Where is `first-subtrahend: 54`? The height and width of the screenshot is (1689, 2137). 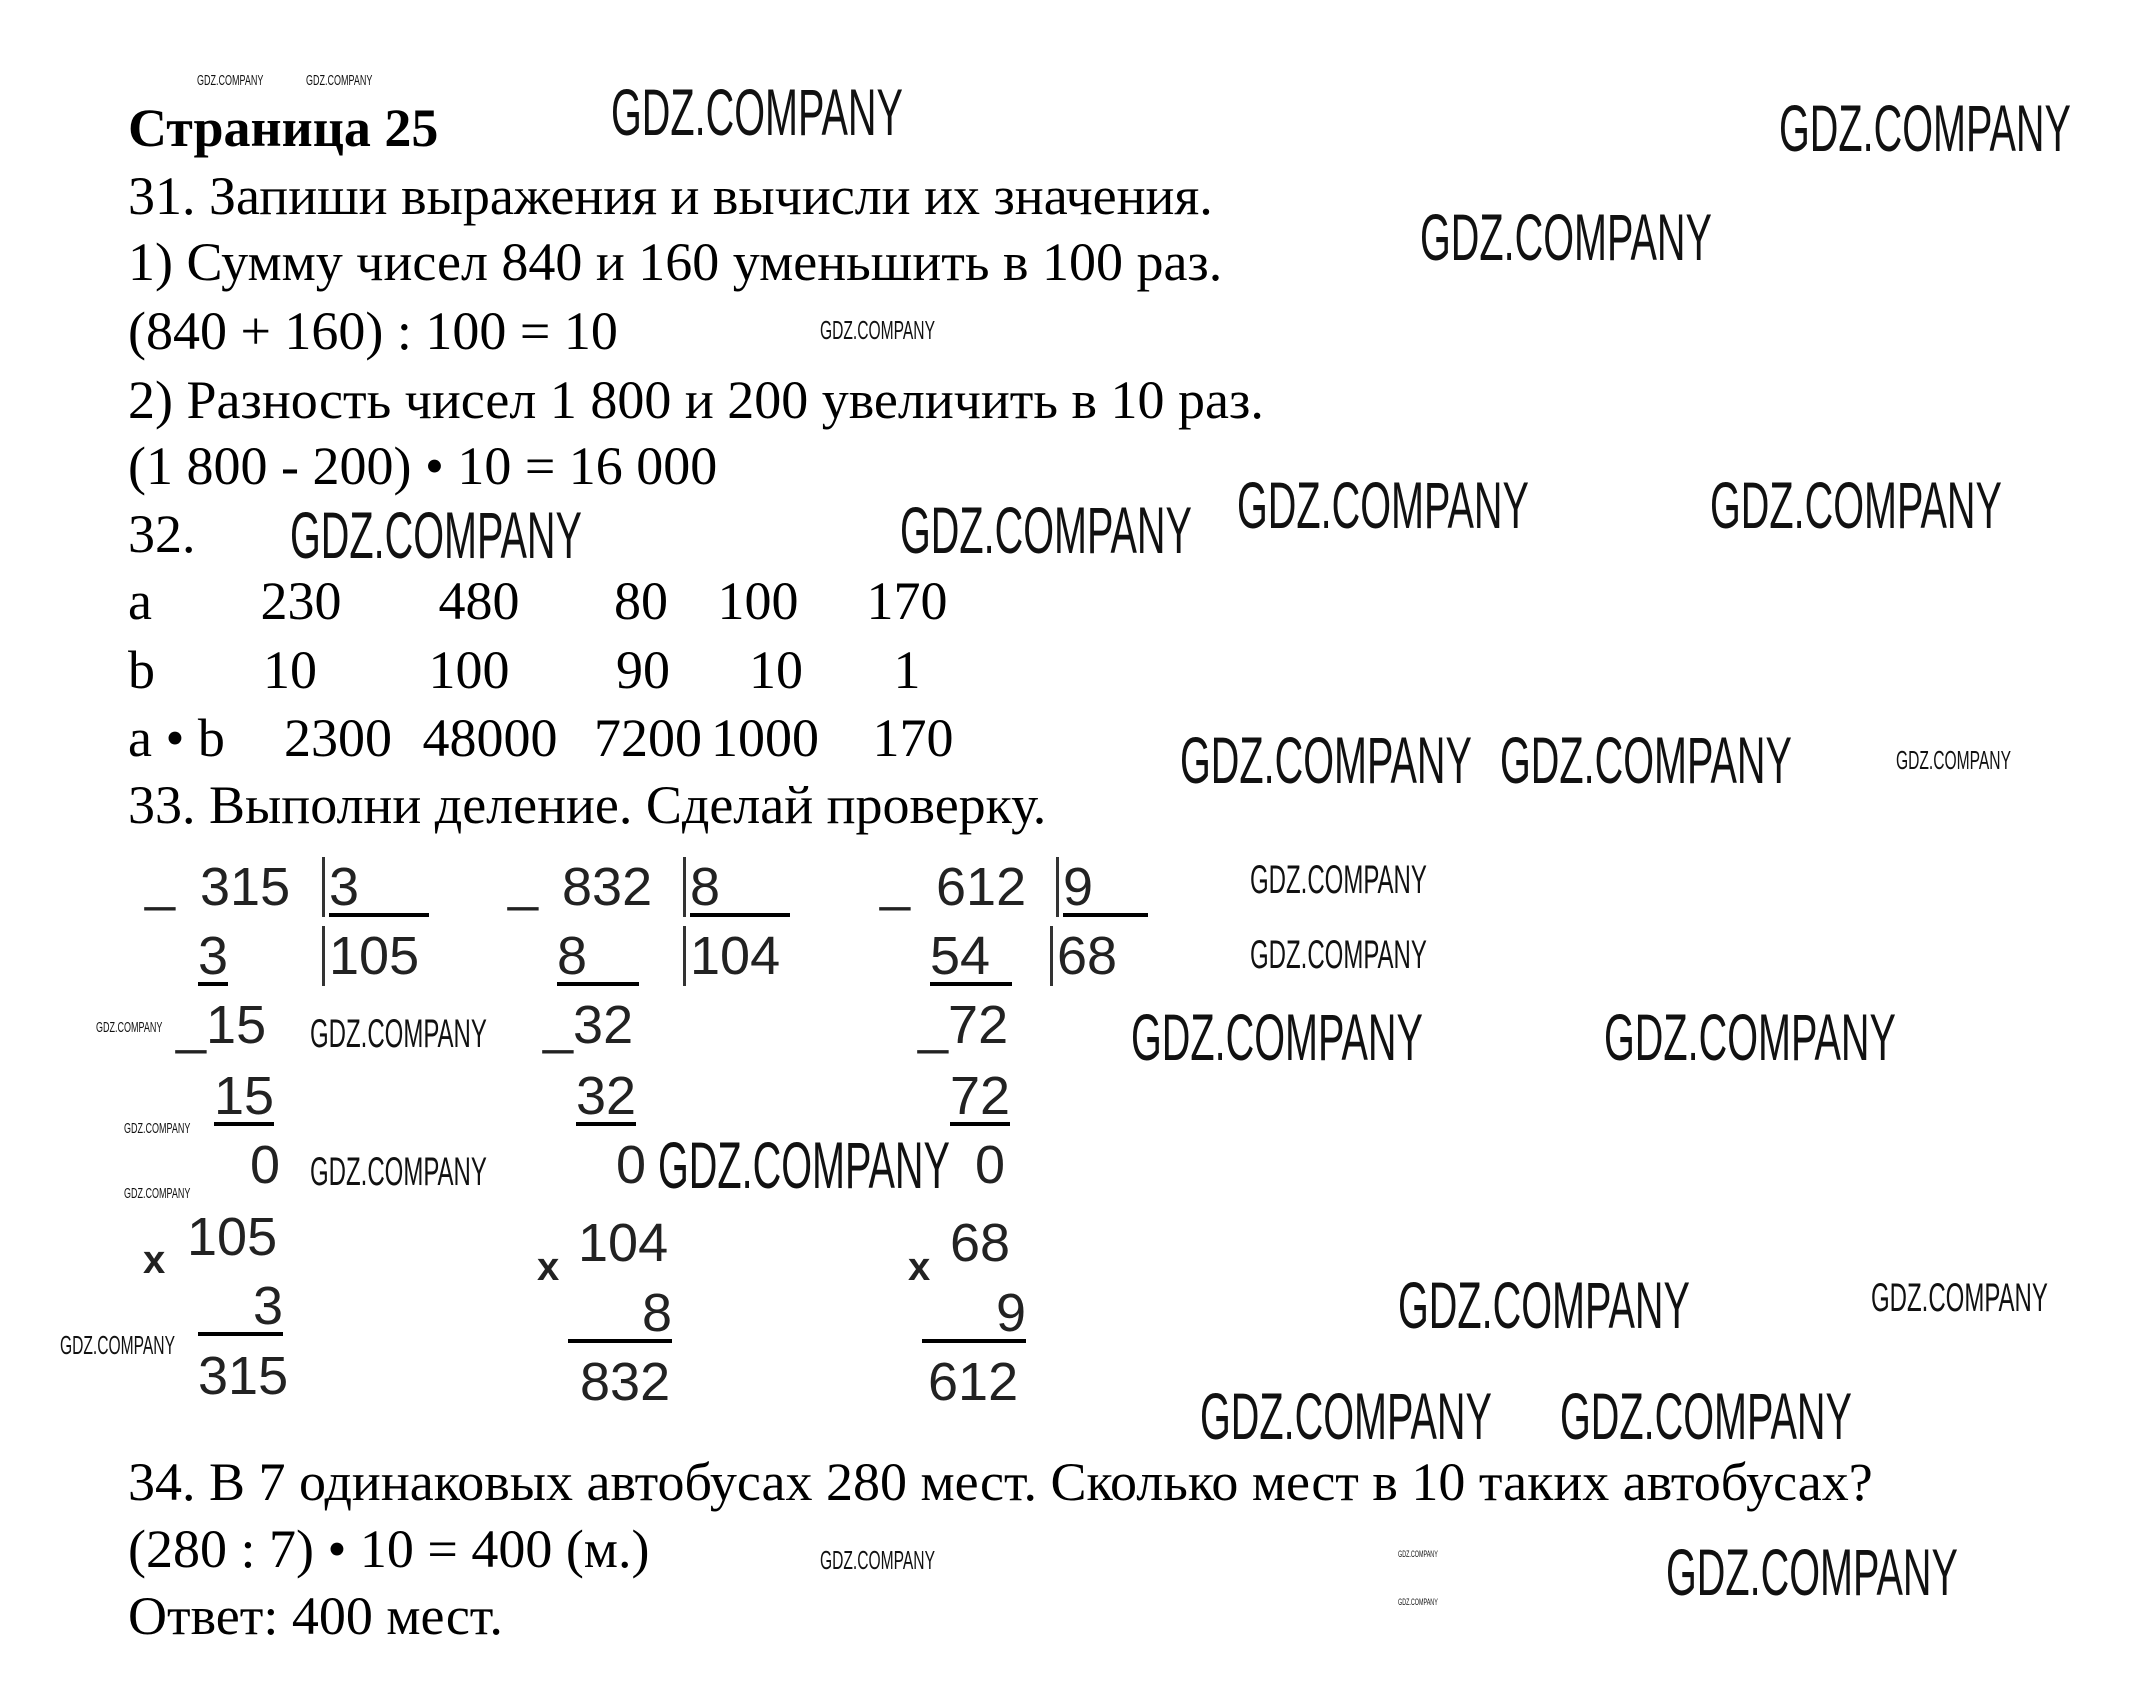 first-subtrahend: 54 is located at coordinates (971, 957).